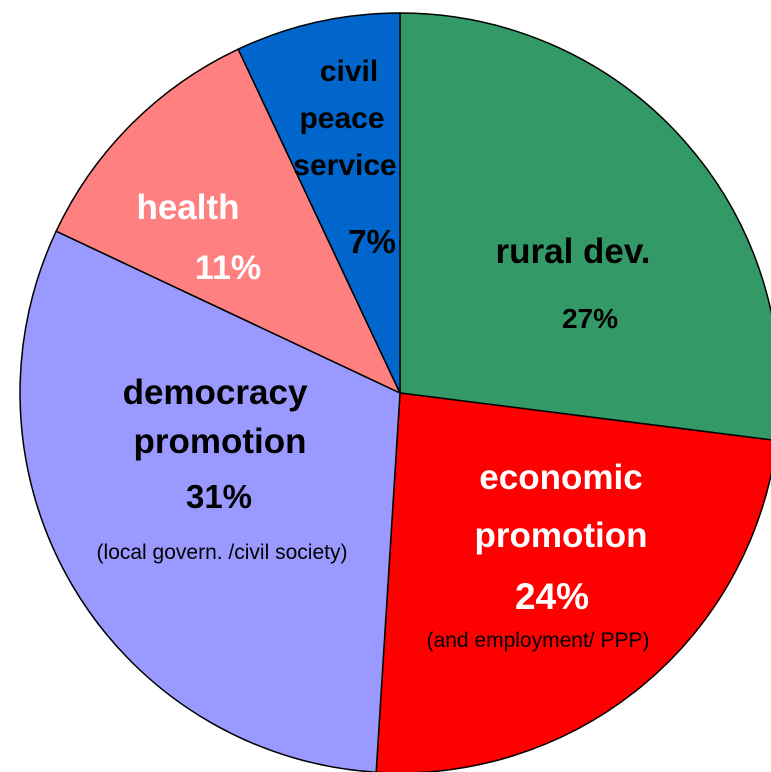  I want to click on slice-note-democracy: (local govern. /civil society), so click(222, 552).